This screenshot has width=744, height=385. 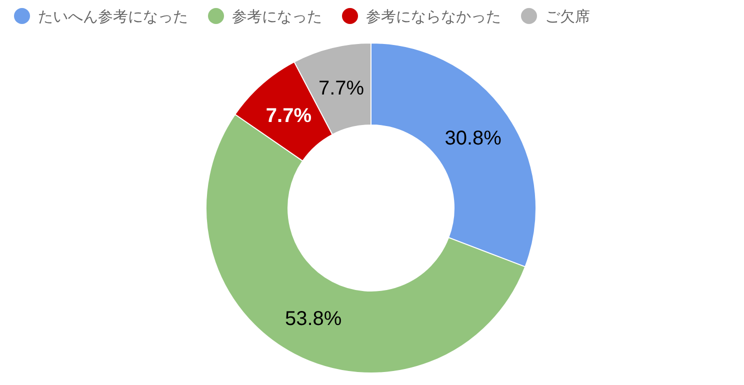 What do you see at coordinates (277, 17) in the screenshot?
I see `legend-label: 参考になった` at bounding box center [277, 17].